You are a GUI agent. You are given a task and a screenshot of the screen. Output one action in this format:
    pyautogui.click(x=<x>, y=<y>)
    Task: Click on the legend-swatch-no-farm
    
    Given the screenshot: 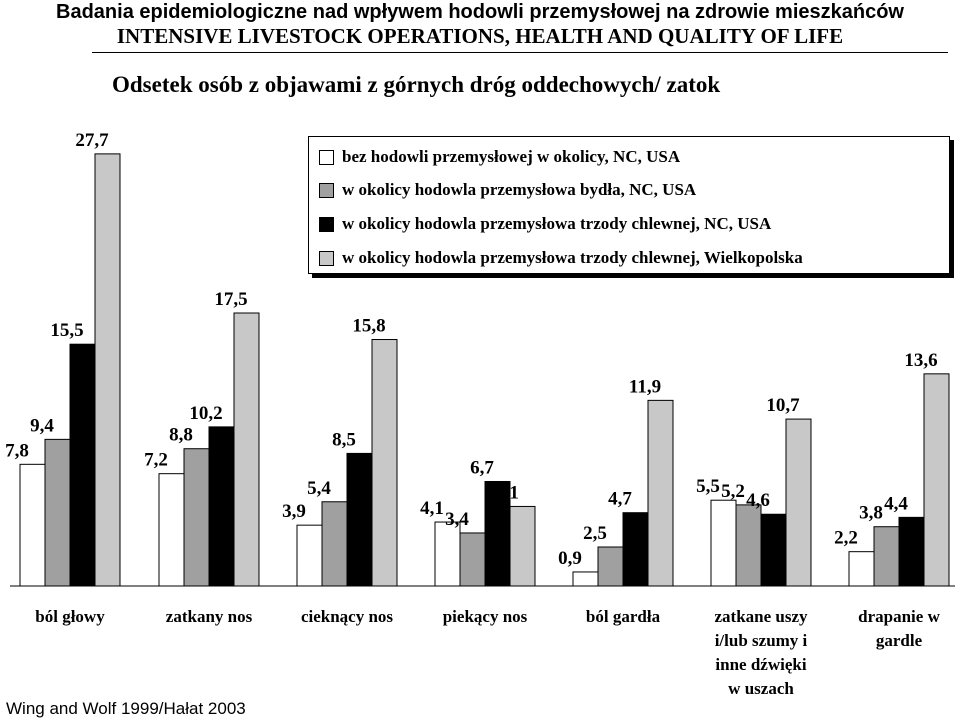 What is the action you would take?
    pyautogui.click(x=326, y=157)
    